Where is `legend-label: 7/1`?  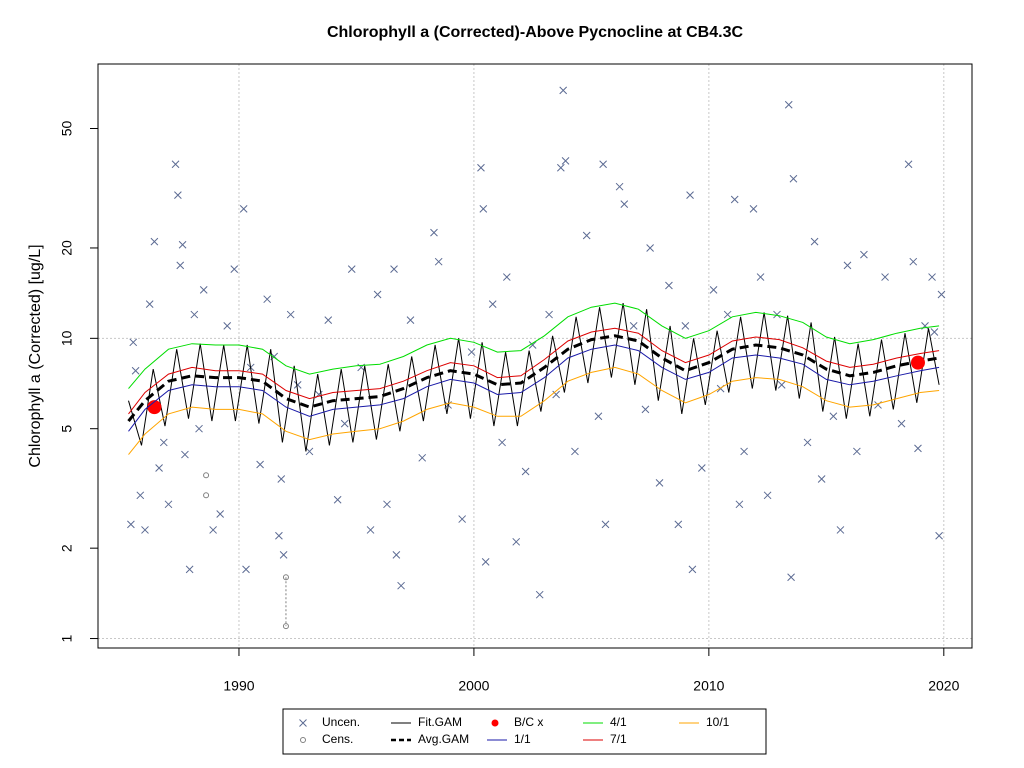
legend-label: 7/1 is located at coordinates (618, 739).